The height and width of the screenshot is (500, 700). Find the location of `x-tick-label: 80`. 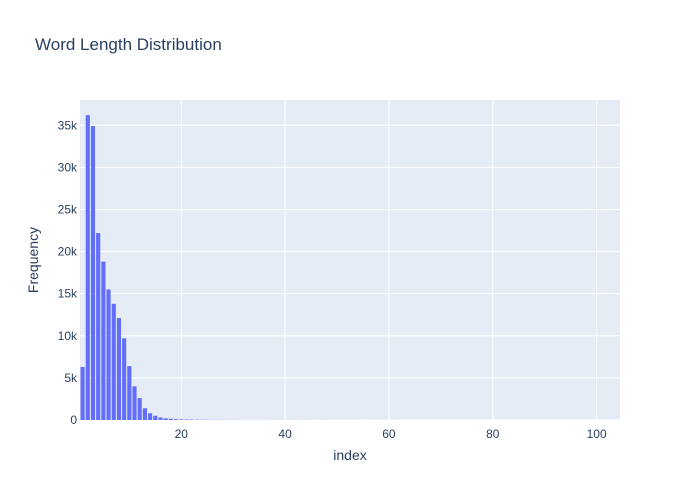

x-tick-label: 80 is located at coordinates (493, 434).